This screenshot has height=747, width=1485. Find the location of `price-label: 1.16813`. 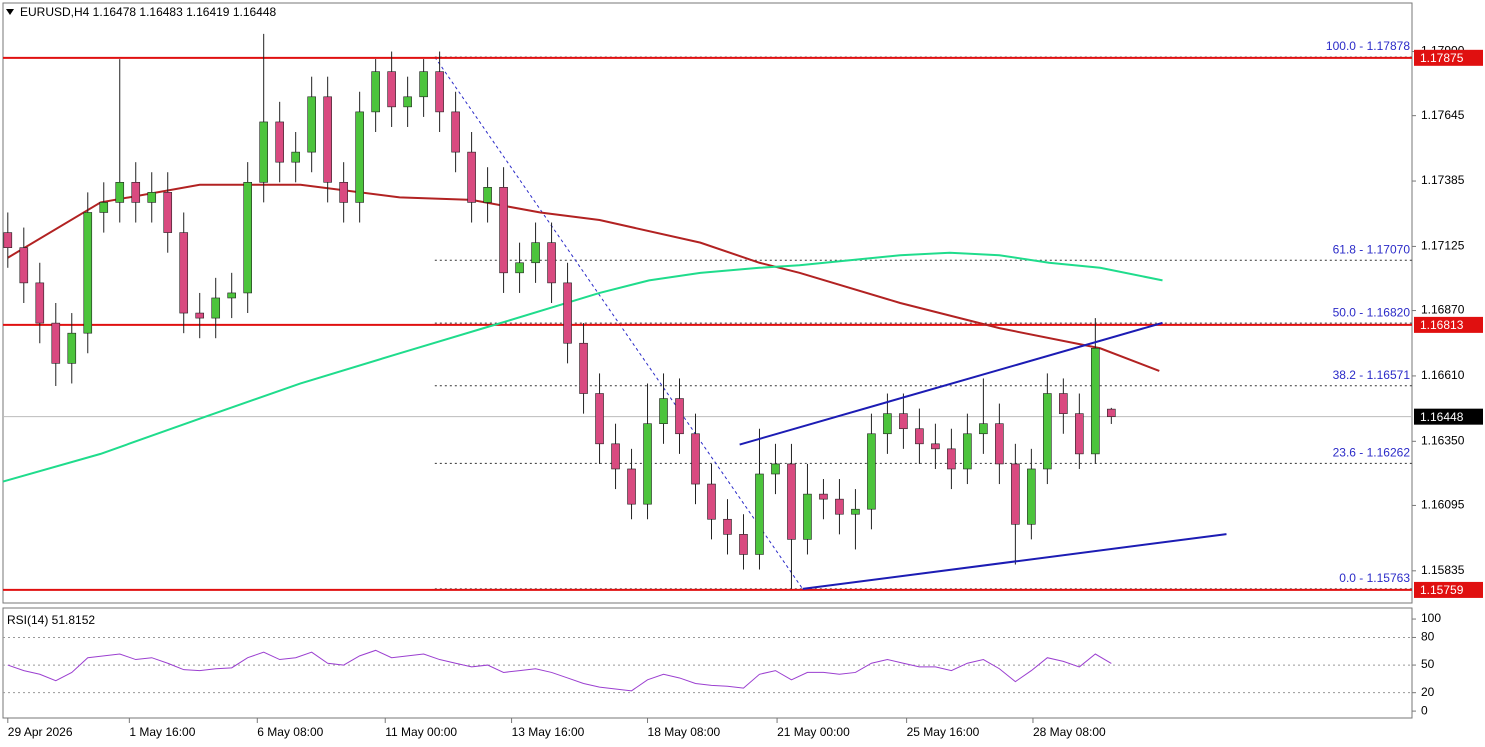

price-label: 1.16813 is located at coordinates (1442, 325).